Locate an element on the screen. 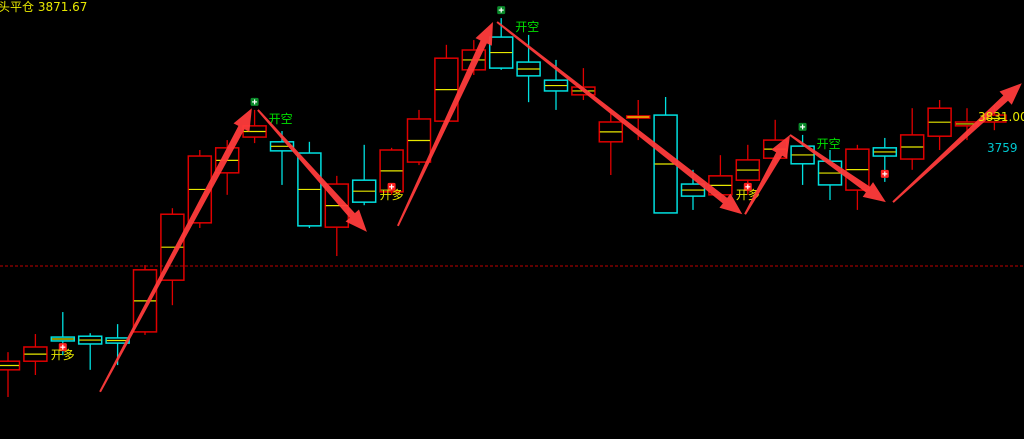 This screenshot has height=439, width=1024. price-label: 3759 is located at coordinates (1002, 148).